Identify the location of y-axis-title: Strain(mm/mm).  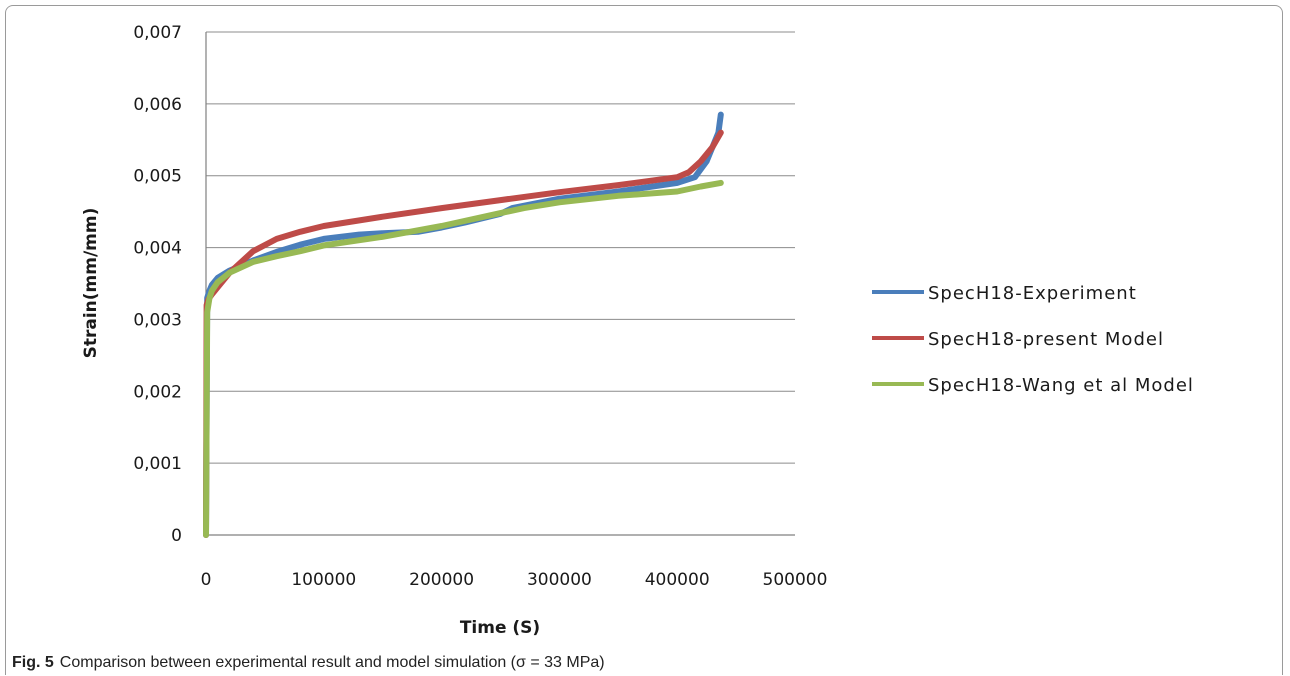
(91, 283).